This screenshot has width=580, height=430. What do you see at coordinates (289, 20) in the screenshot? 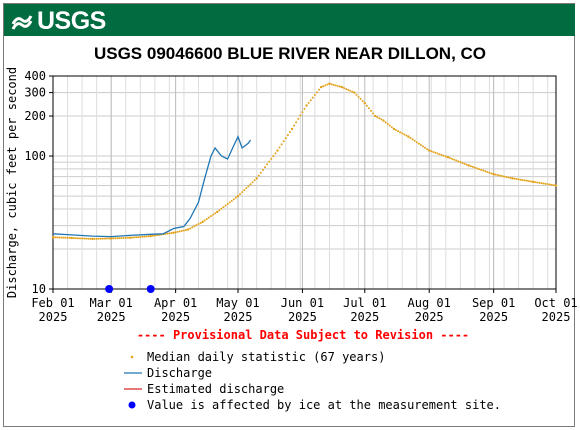
I see `usgs-banner: USGS` at bounding box center [289, 20].